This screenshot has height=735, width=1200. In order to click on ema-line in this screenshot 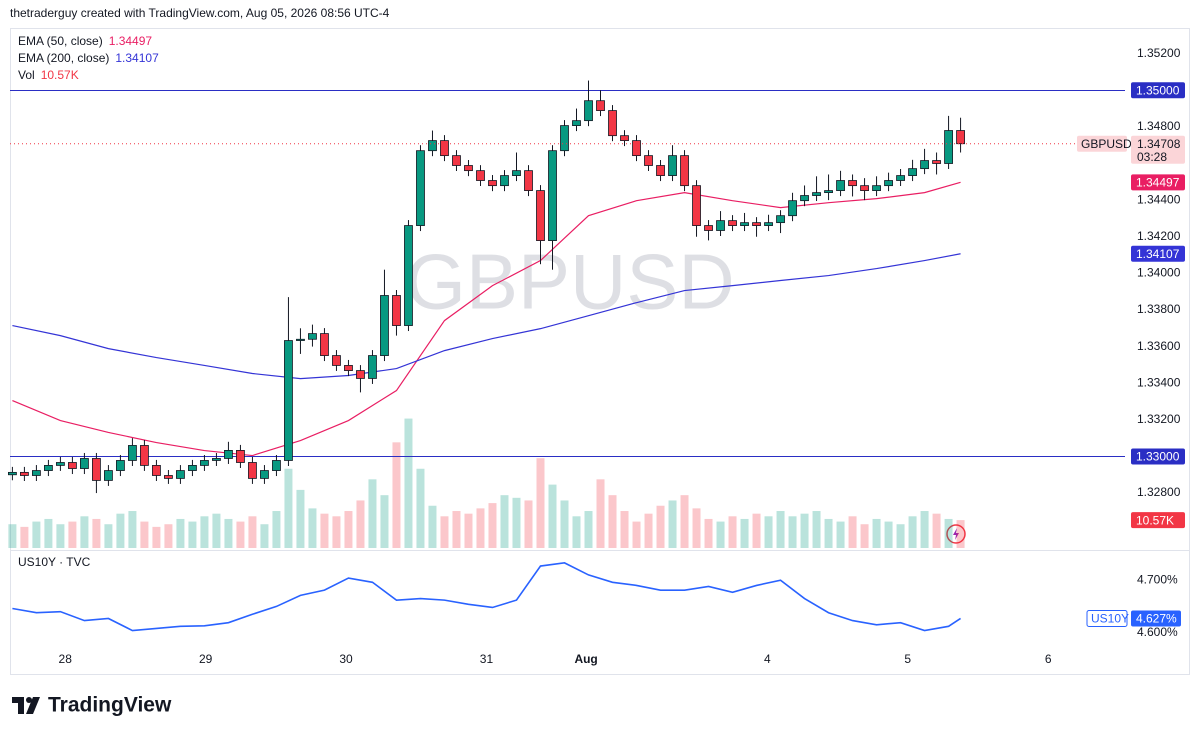, I will do `click(486, 316)`.